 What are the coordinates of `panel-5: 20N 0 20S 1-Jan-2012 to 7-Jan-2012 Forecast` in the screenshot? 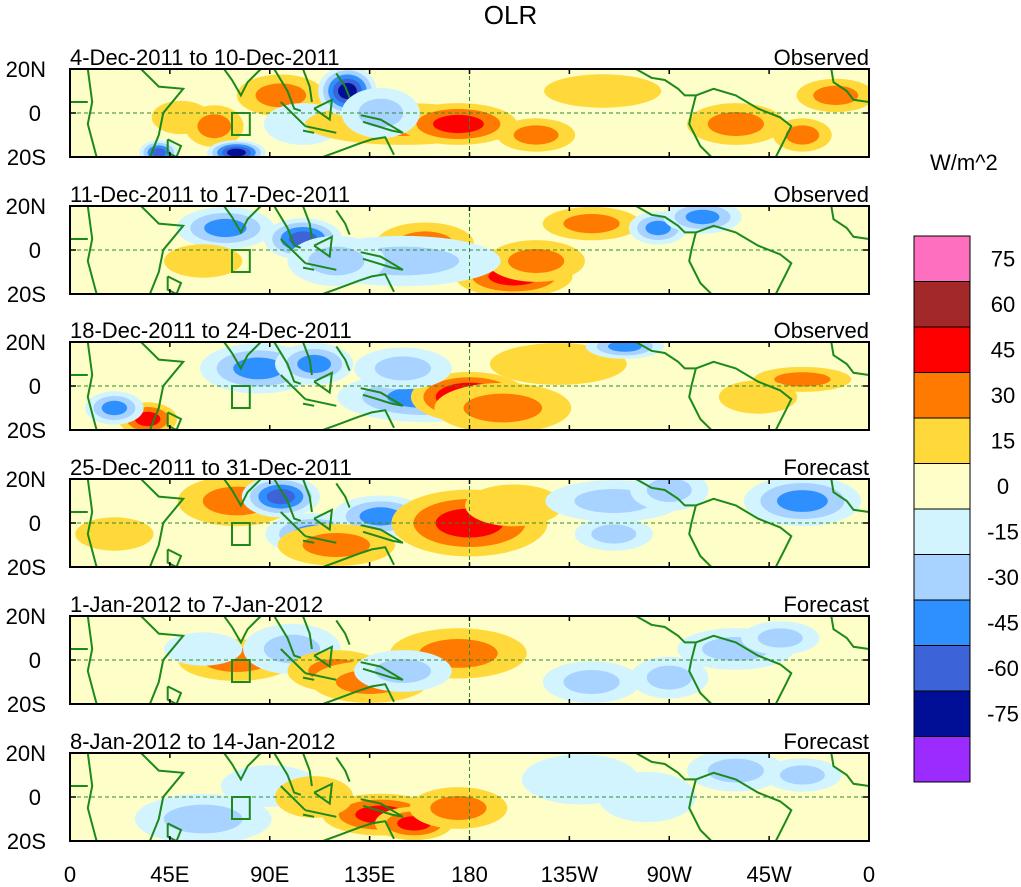 It's located at (438, 654).